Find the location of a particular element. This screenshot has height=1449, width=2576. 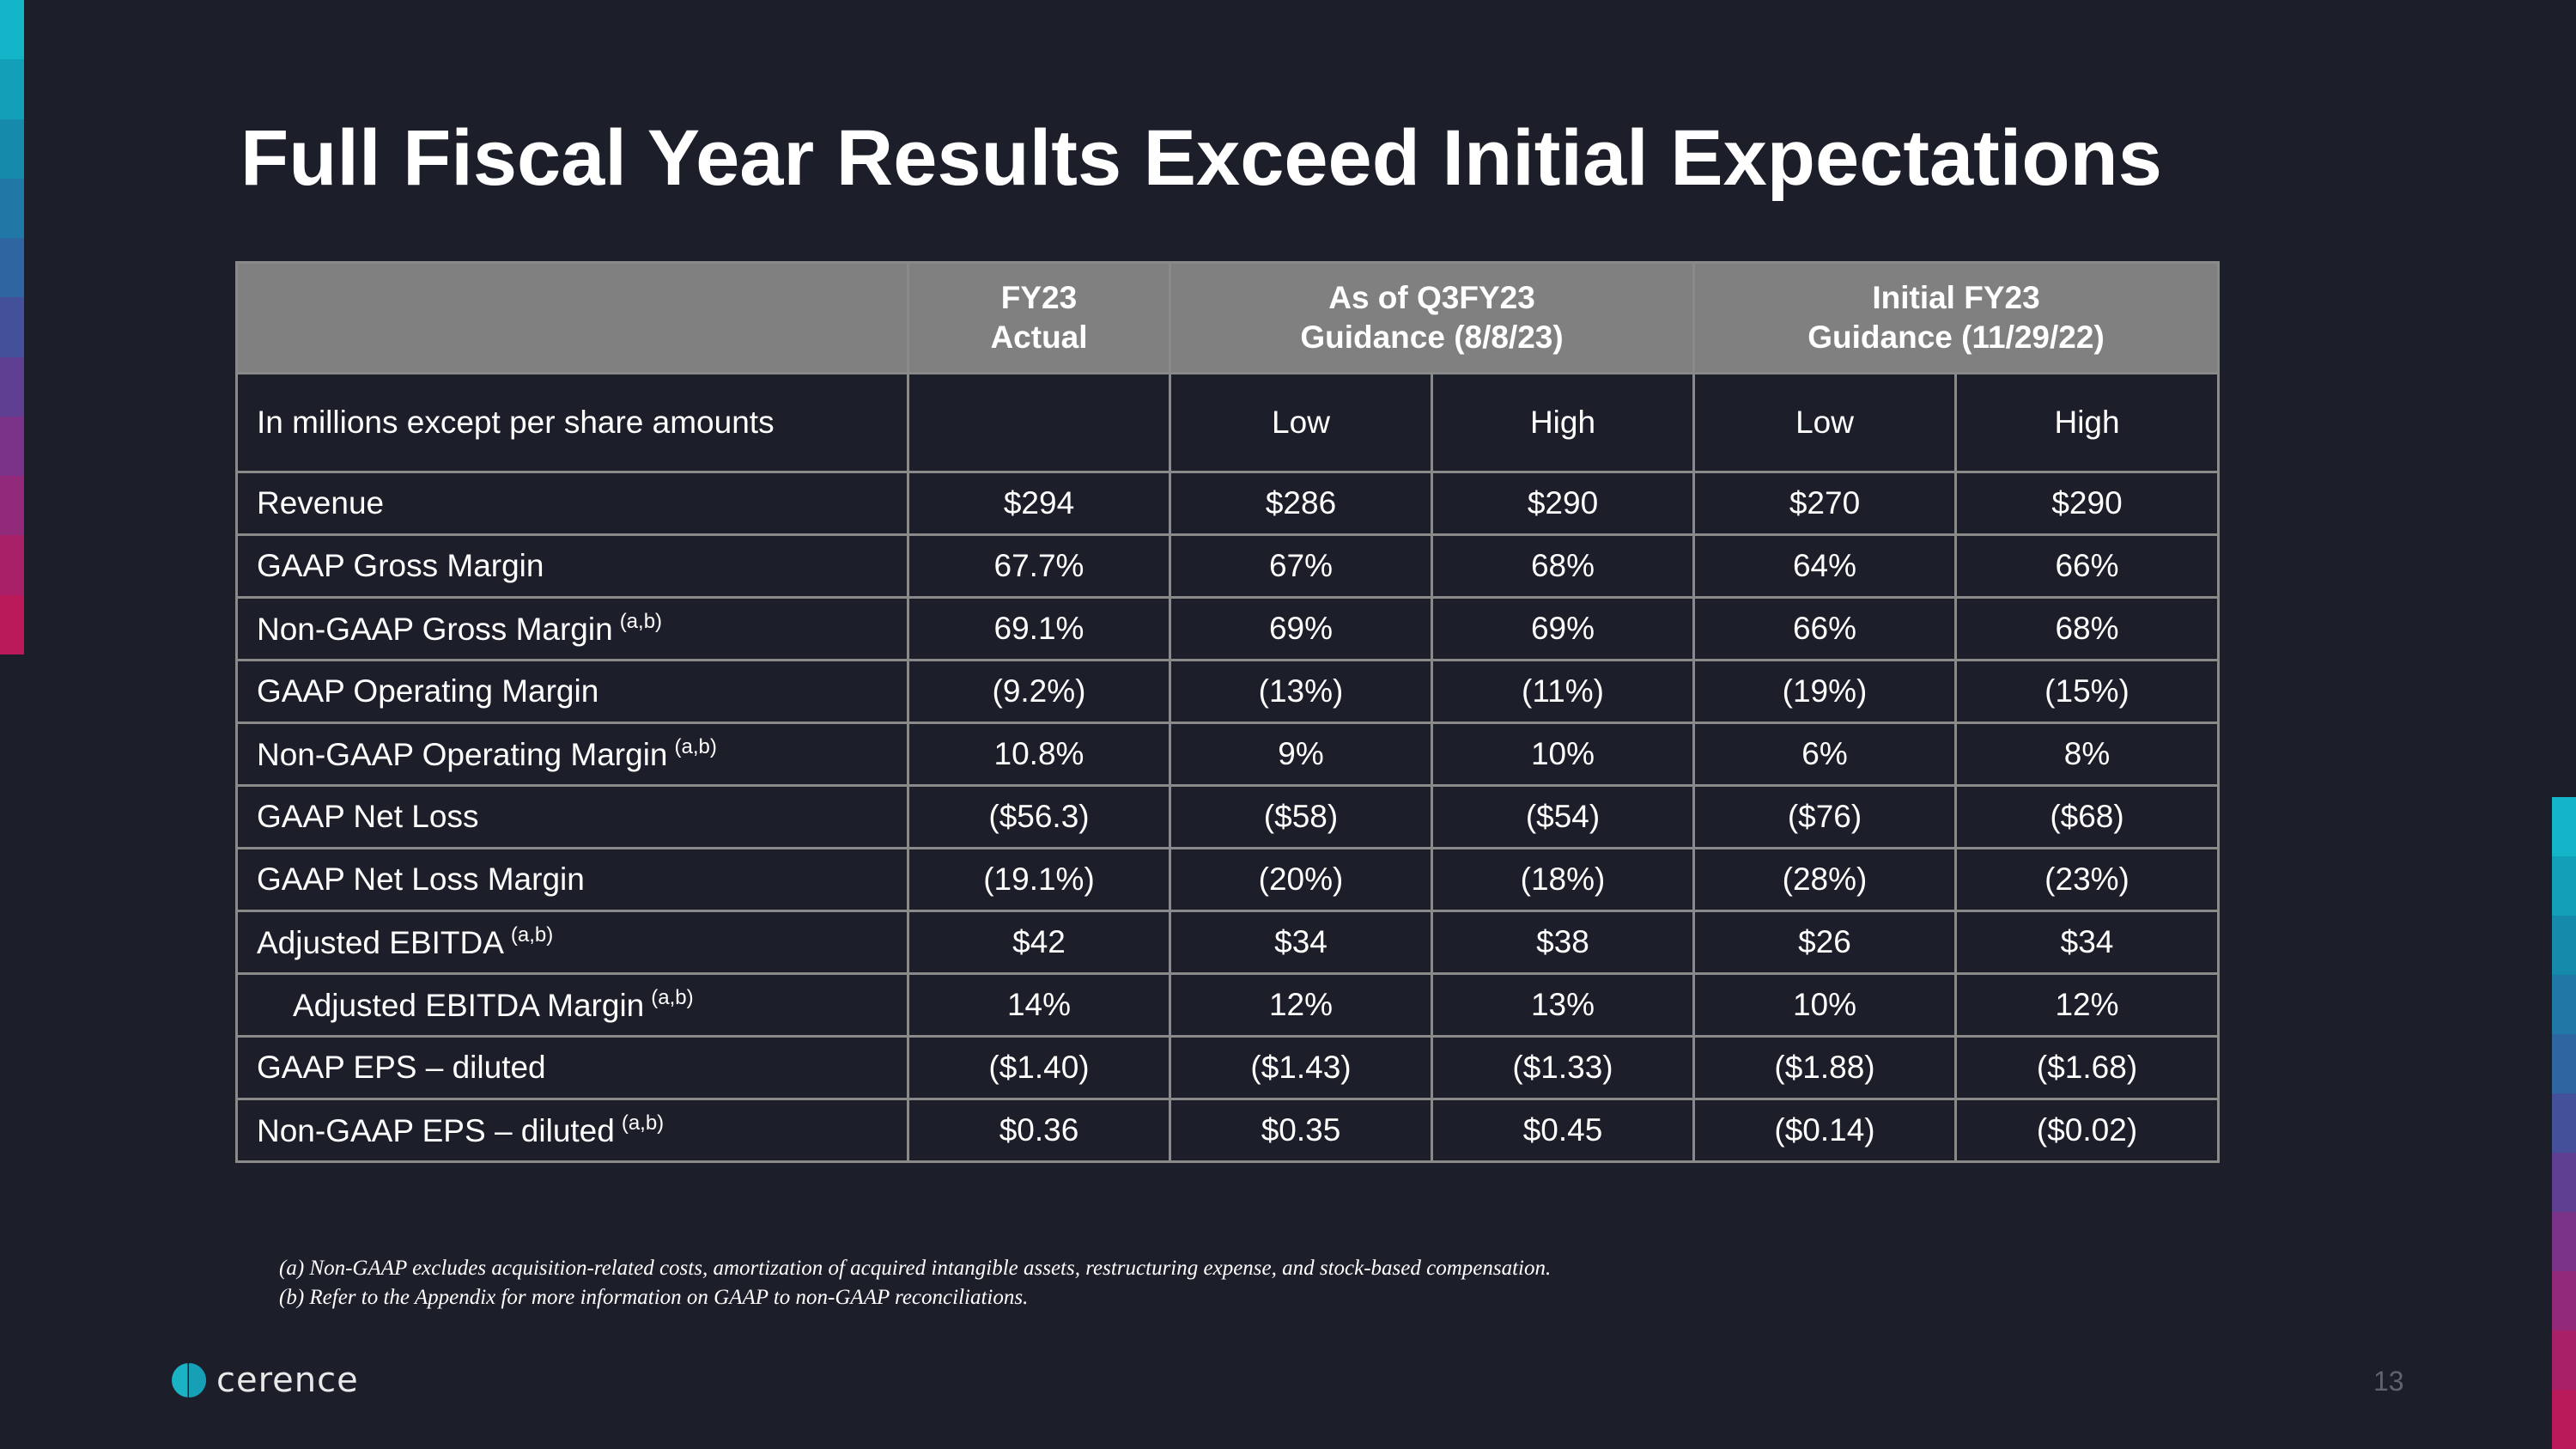

cell-fy23-actual: $42 is located at coordinates (1039, 943).